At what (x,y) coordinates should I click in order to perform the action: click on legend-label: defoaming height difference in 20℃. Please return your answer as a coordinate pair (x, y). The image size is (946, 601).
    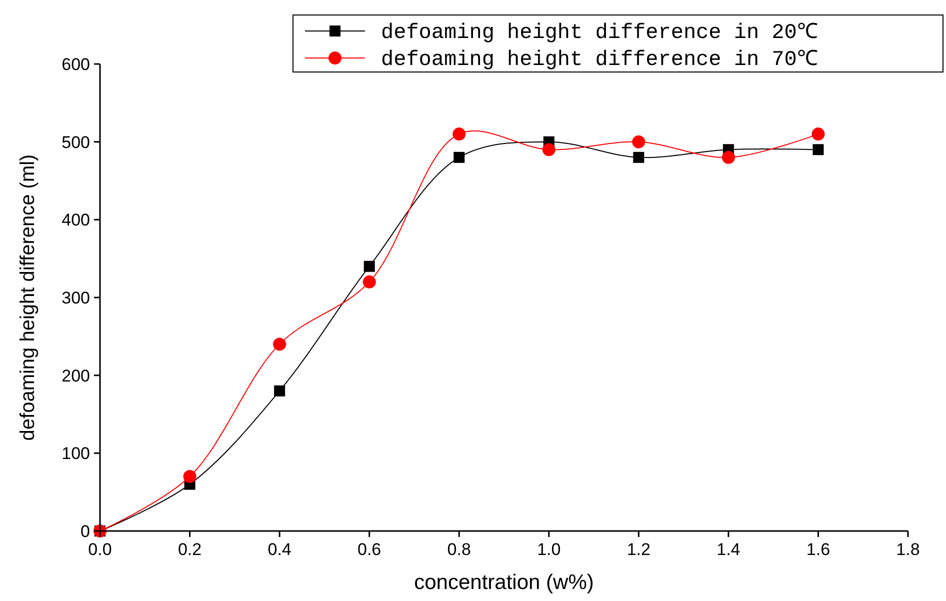
    Looking at the image, I should click on (599, 33).